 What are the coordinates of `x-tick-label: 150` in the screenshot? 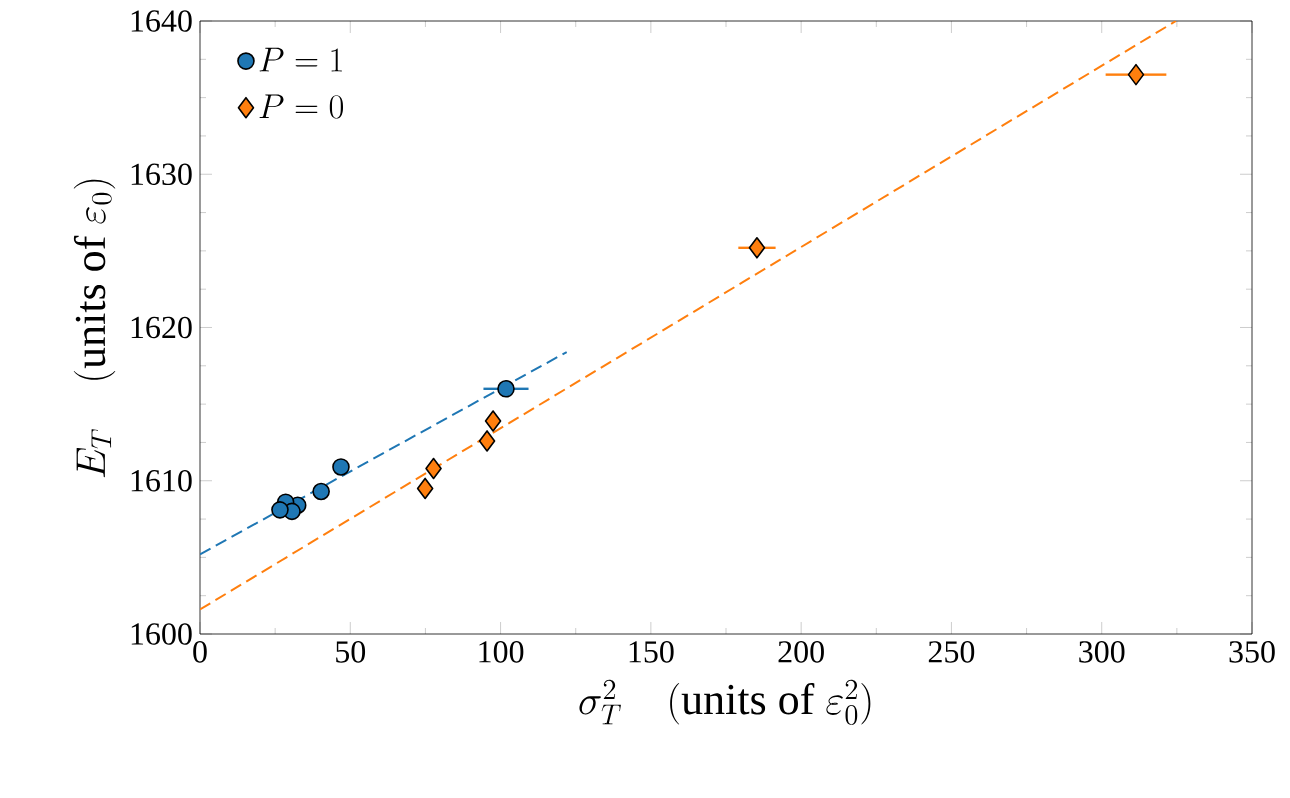 It's located at (651, 652).